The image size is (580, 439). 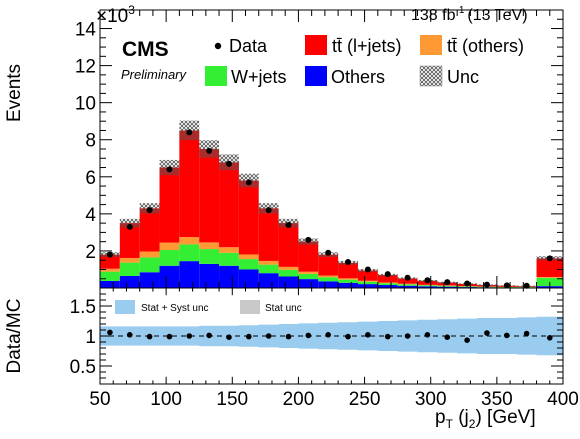 I want to click on x-tick-label: 250, so click(x=365, y=399).